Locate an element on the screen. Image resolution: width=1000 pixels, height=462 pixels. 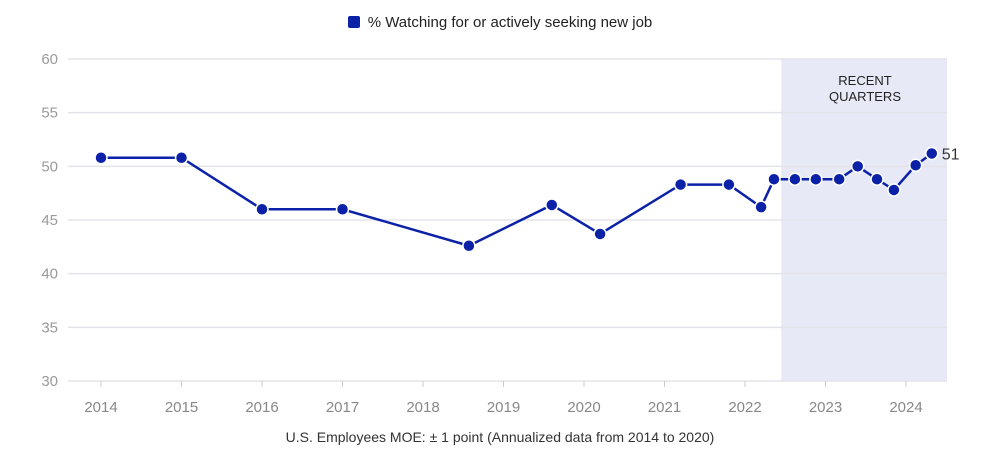
x-tick-label: 2014 is located at coordinates (100, 407).